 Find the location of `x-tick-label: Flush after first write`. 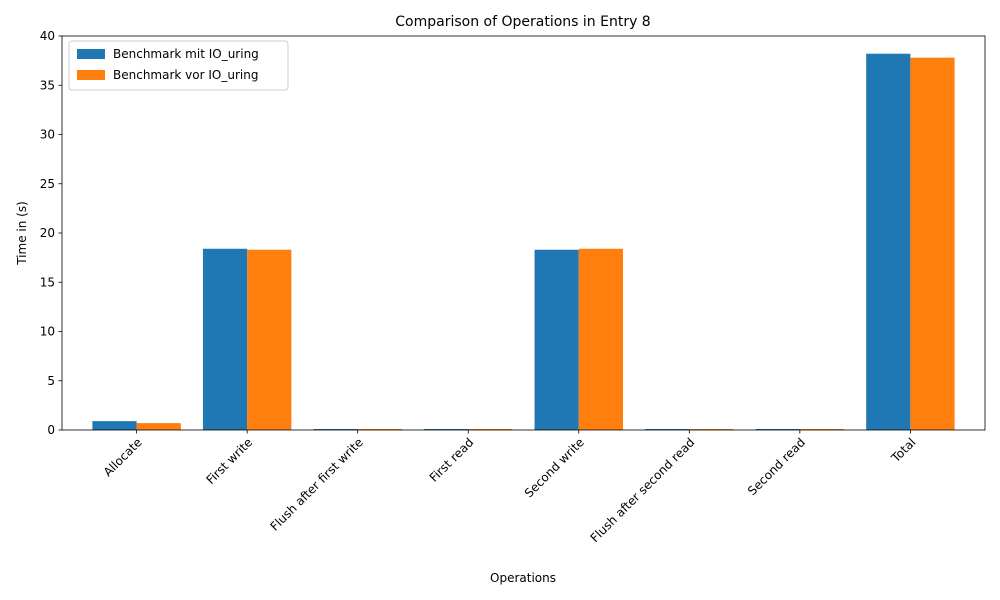

x-tick-label: Flush after first write is located at coordinates (316, 484).